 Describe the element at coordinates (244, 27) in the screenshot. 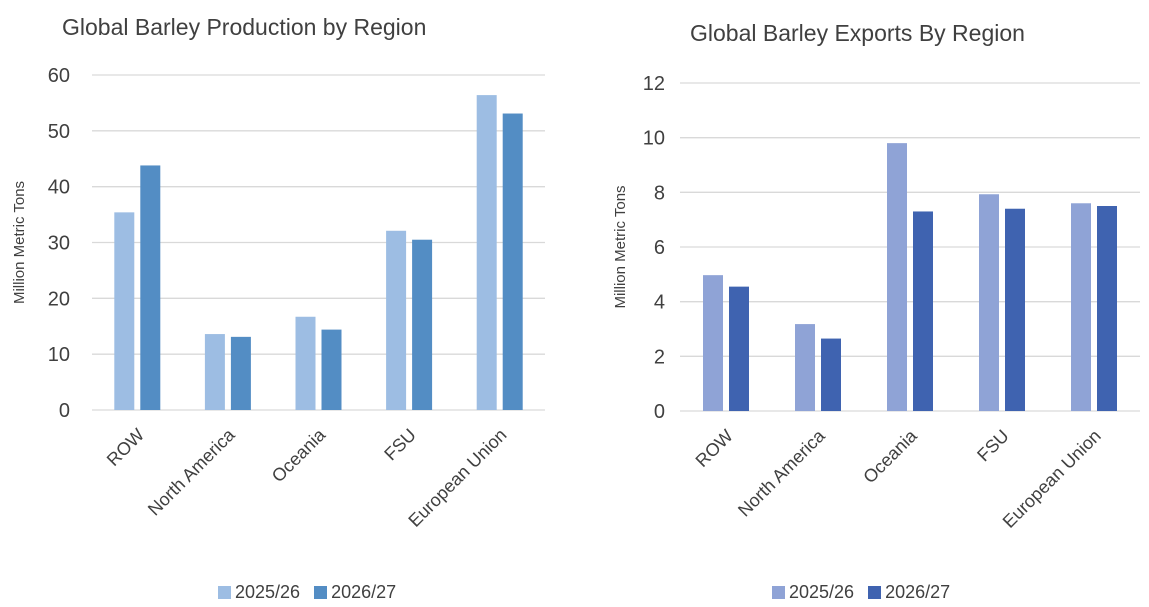

I see `chart-title: Global Barley Production by Region` at that location.